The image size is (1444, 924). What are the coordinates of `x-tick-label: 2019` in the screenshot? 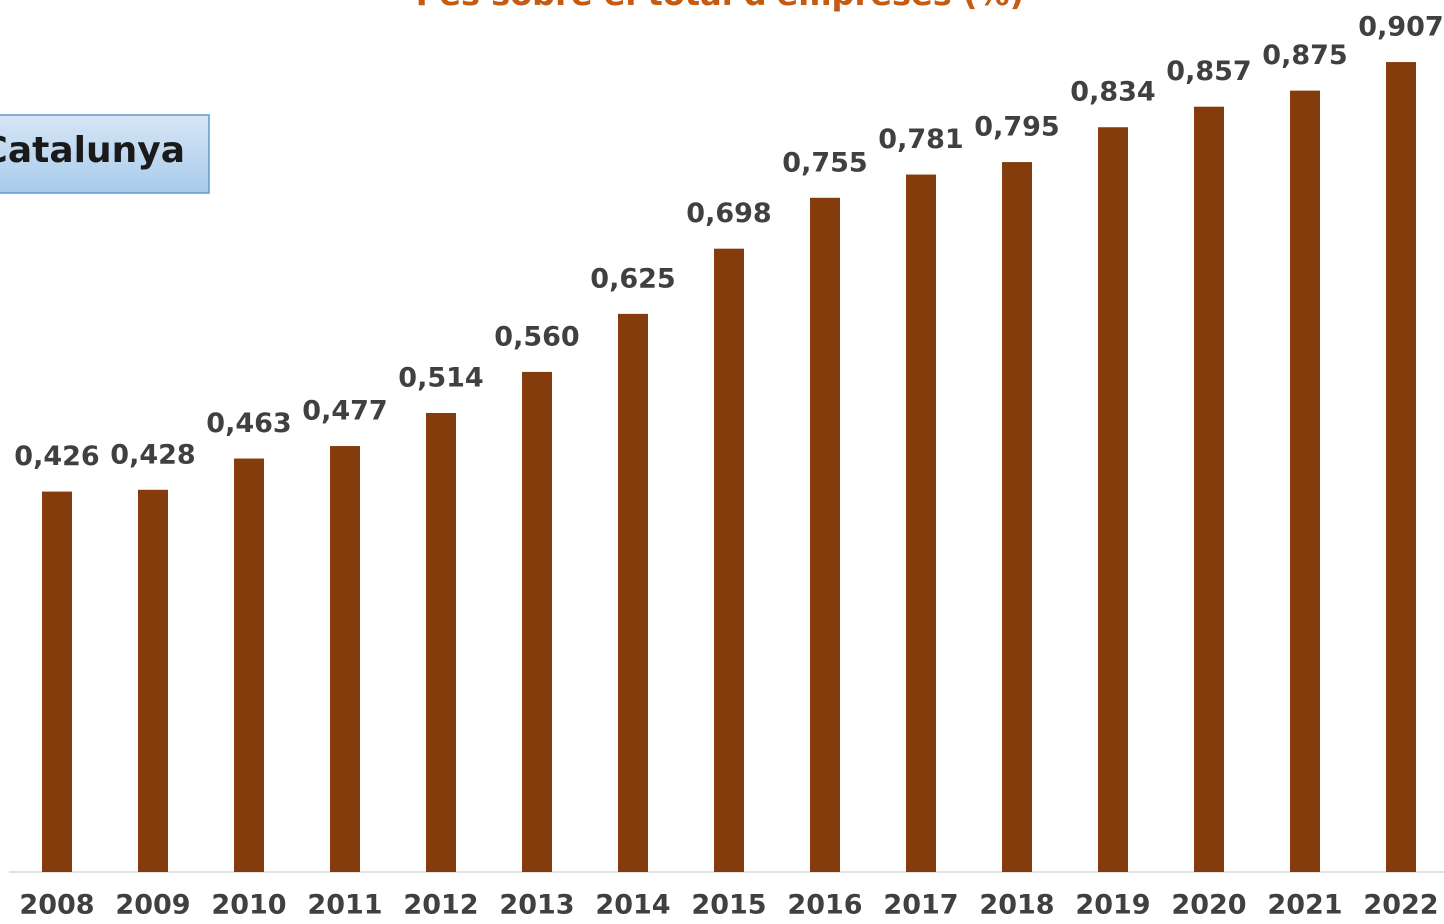 It's located at (1112, 905).